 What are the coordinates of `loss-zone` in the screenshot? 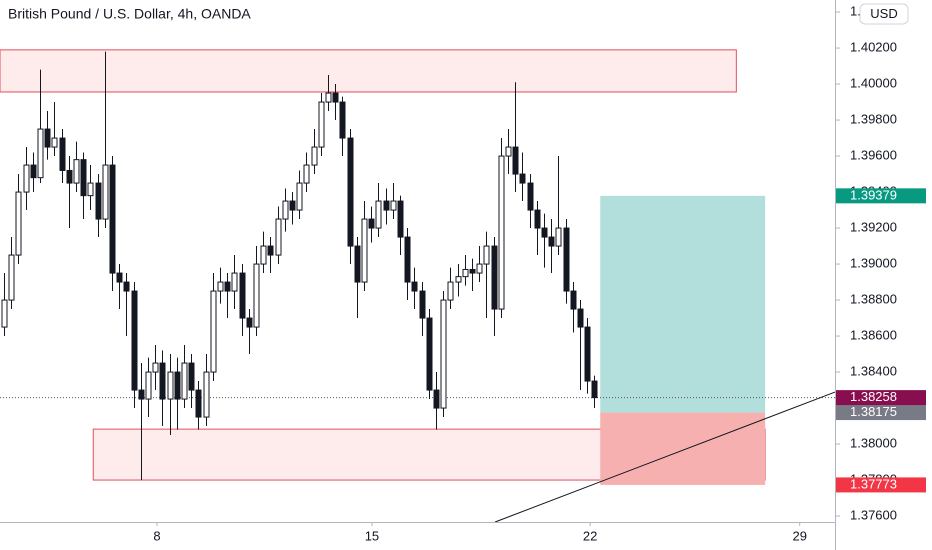 It's located at (683, 448).